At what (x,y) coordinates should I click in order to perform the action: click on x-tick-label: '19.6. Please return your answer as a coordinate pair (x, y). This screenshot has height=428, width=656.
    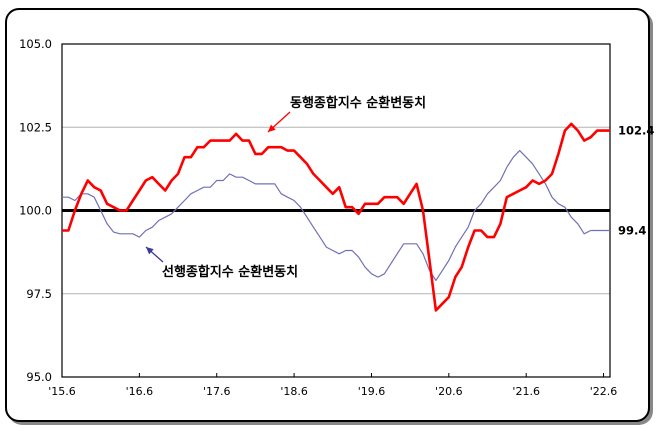
    Looking at the image, I should click on (372, 391).